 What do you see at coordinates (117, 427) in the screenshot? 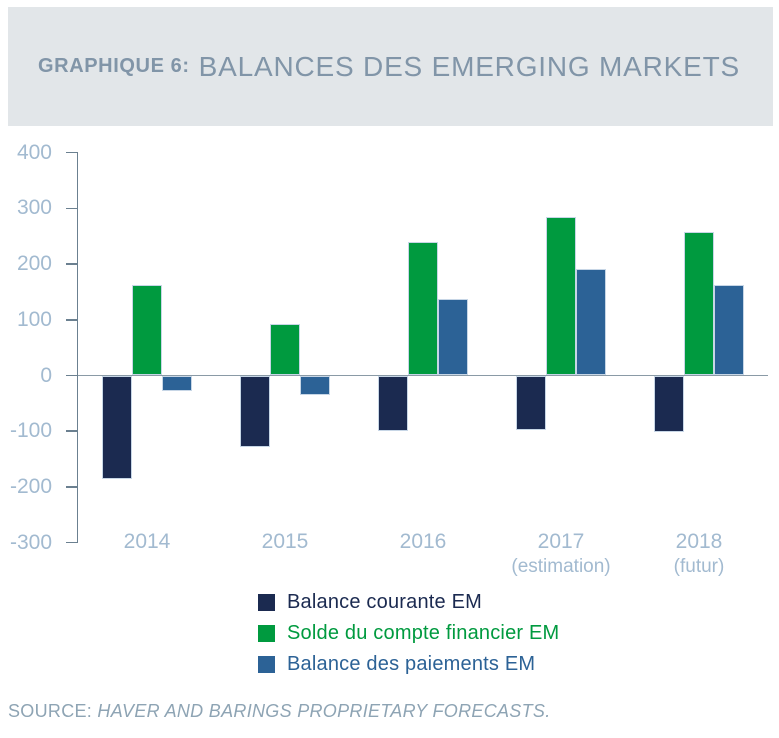
I see `bar-balance-courante-em-2014` at bounding box center [117, 427].